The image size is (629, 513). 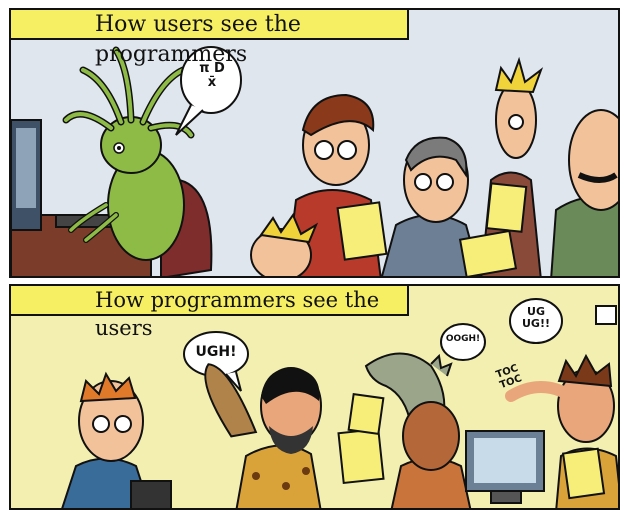 What do you see at coordinates (463, 339) in the screenshot?
I see `bubble-mid-text: OOGH!` at bounding box center [463, 339].